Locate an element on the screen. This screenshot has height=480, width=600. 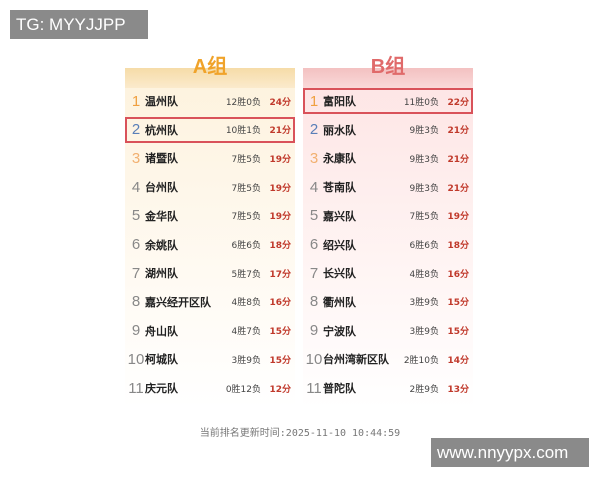
team-name: 苍南队 is located at coordinates (339, 188).